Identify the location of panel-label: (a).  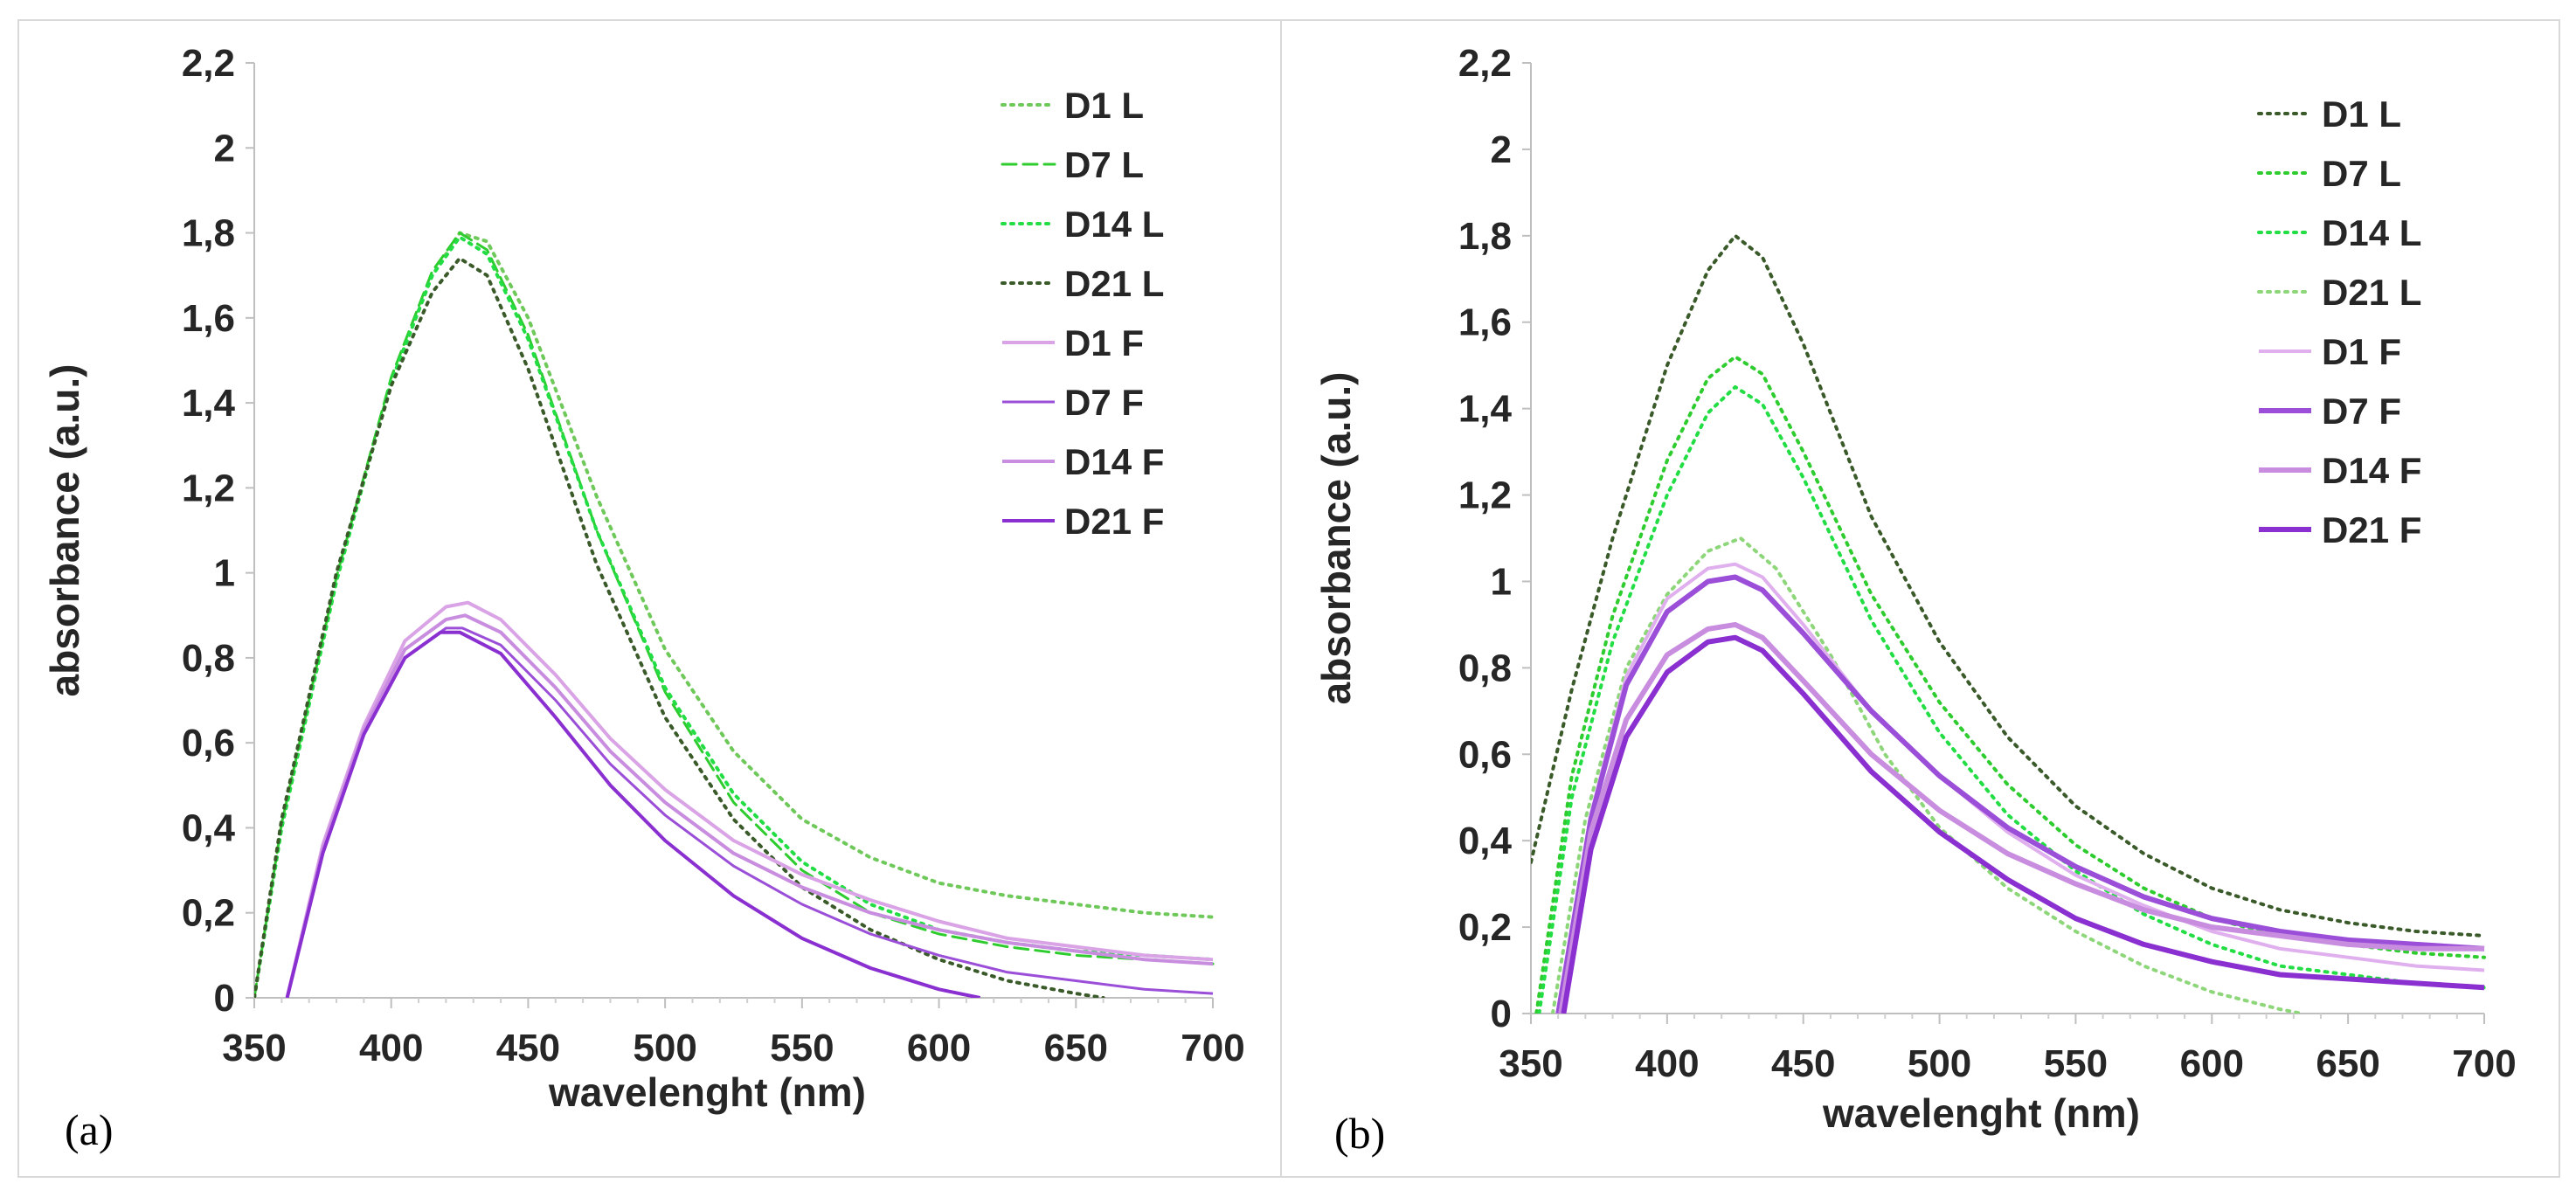
(89, 1129).